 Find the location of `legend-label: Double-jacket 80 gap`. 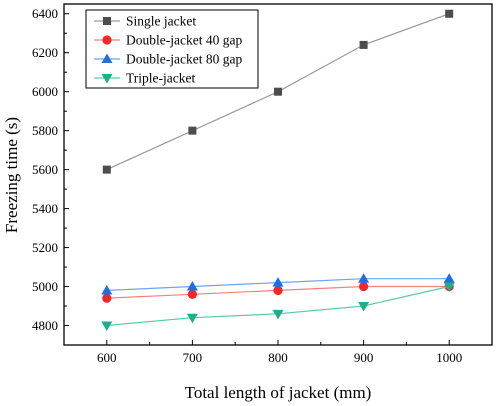

legend-label: Double-jacket 80 gap is located at coordinates (184, 59).